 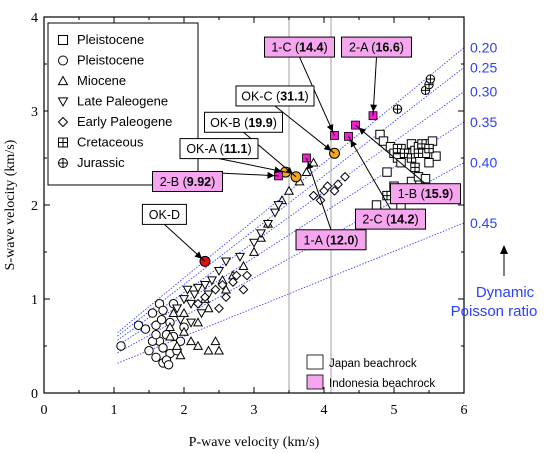 What do you see at coordinates (63, 40) in the screenshot?
I see `legend-marker-square` at bounding box center [63, 40].